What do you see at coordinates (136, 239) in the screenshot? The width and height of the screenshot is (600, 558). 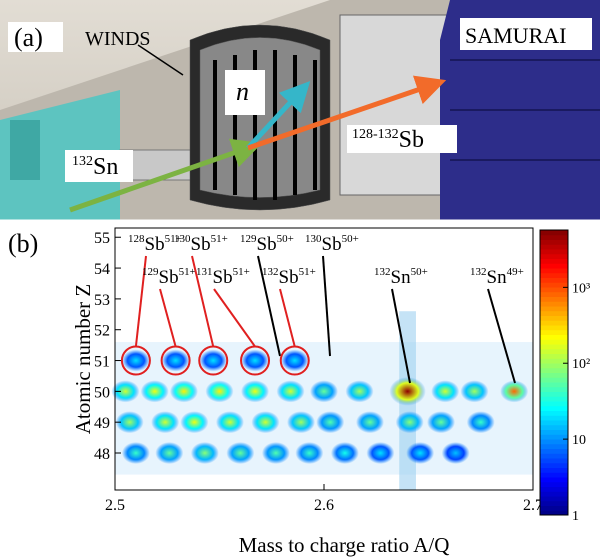 I see `mass-number: 128` at bounding box center [136, 239].